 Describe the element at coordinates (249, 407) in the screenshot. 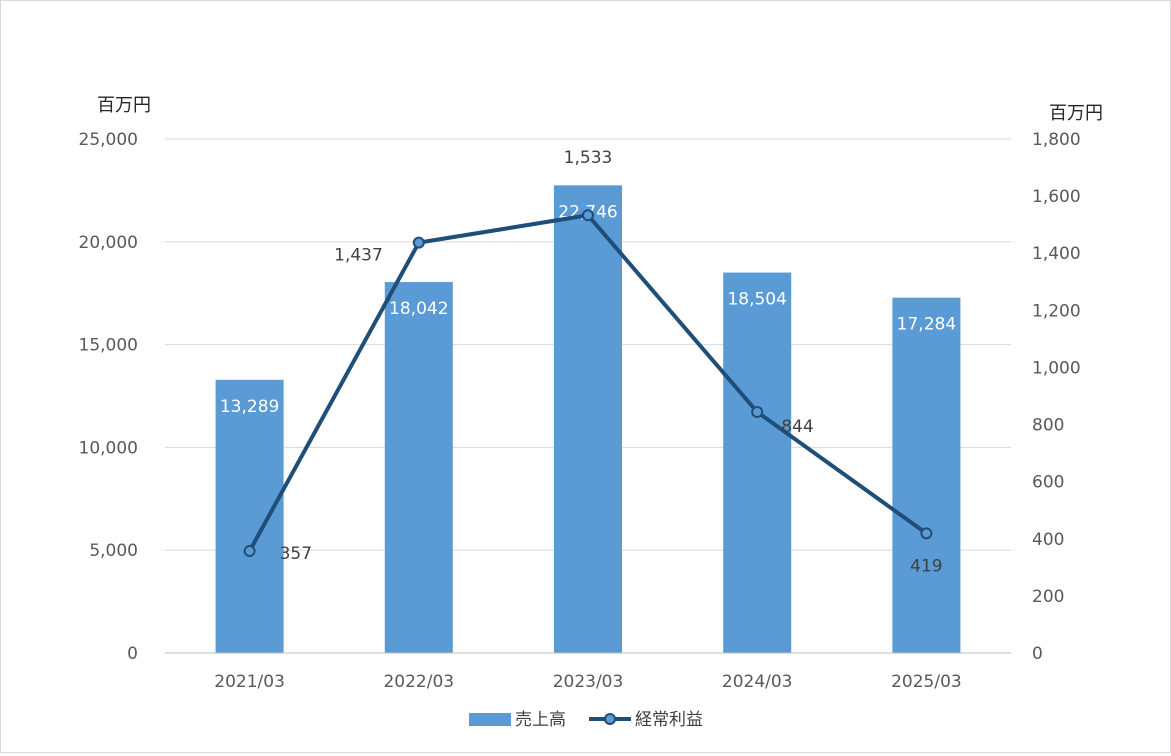

I see `bar-data-label: 13,289` at that location.